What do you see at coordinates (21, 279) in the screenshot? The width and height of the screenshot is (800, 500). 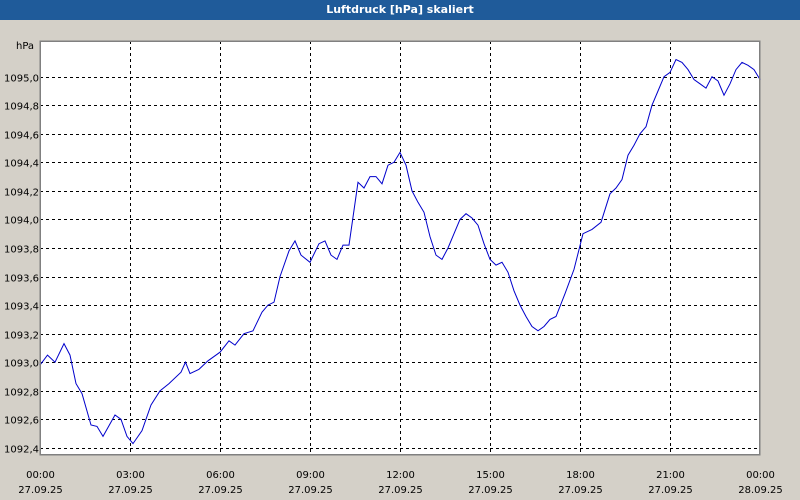 I see `y-tick-label: 1093,6` at bounding box center [21, 279].